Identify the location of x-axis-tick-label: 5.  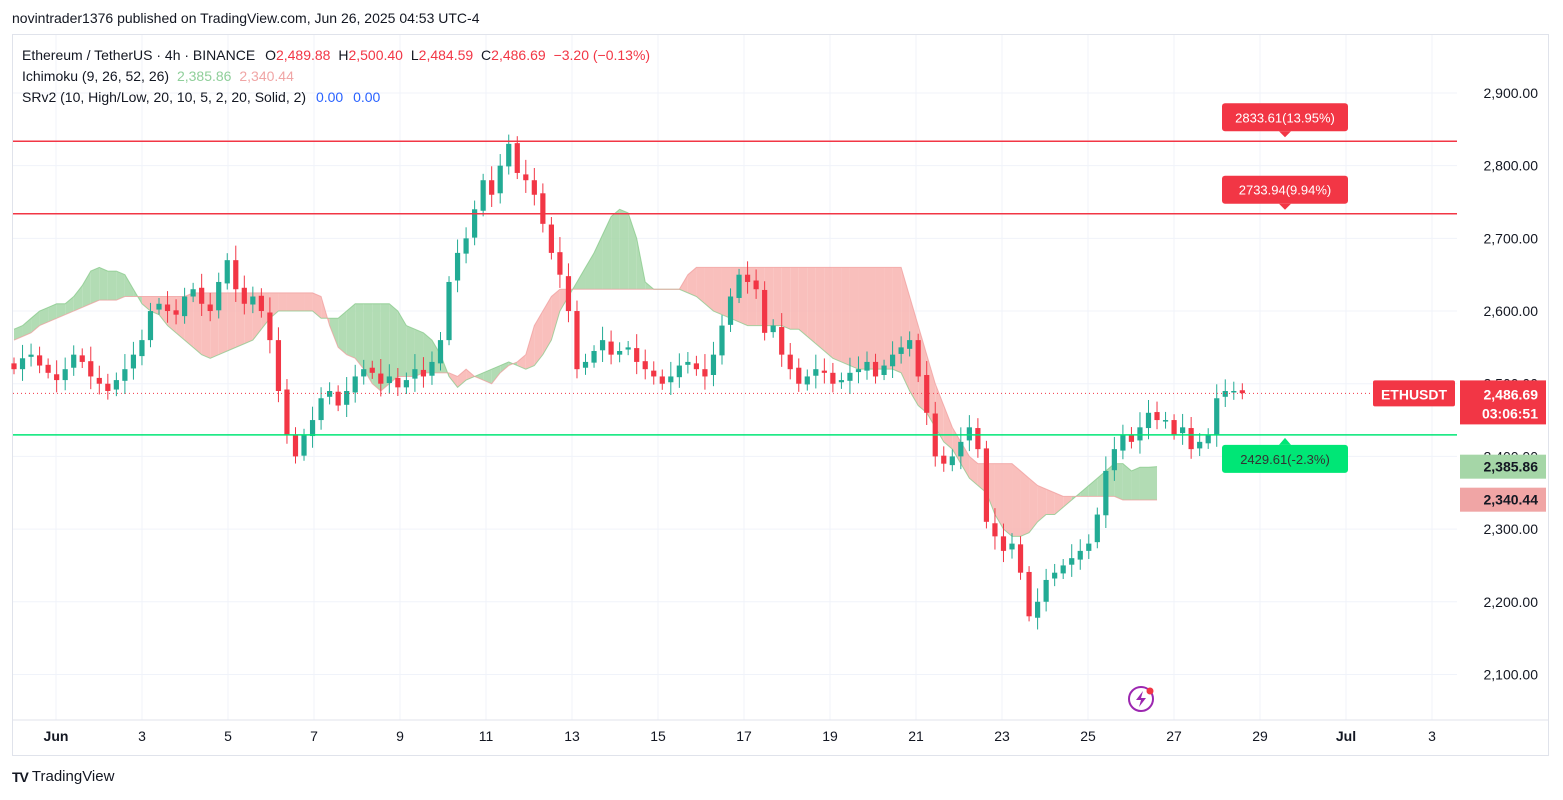
(228, 736).